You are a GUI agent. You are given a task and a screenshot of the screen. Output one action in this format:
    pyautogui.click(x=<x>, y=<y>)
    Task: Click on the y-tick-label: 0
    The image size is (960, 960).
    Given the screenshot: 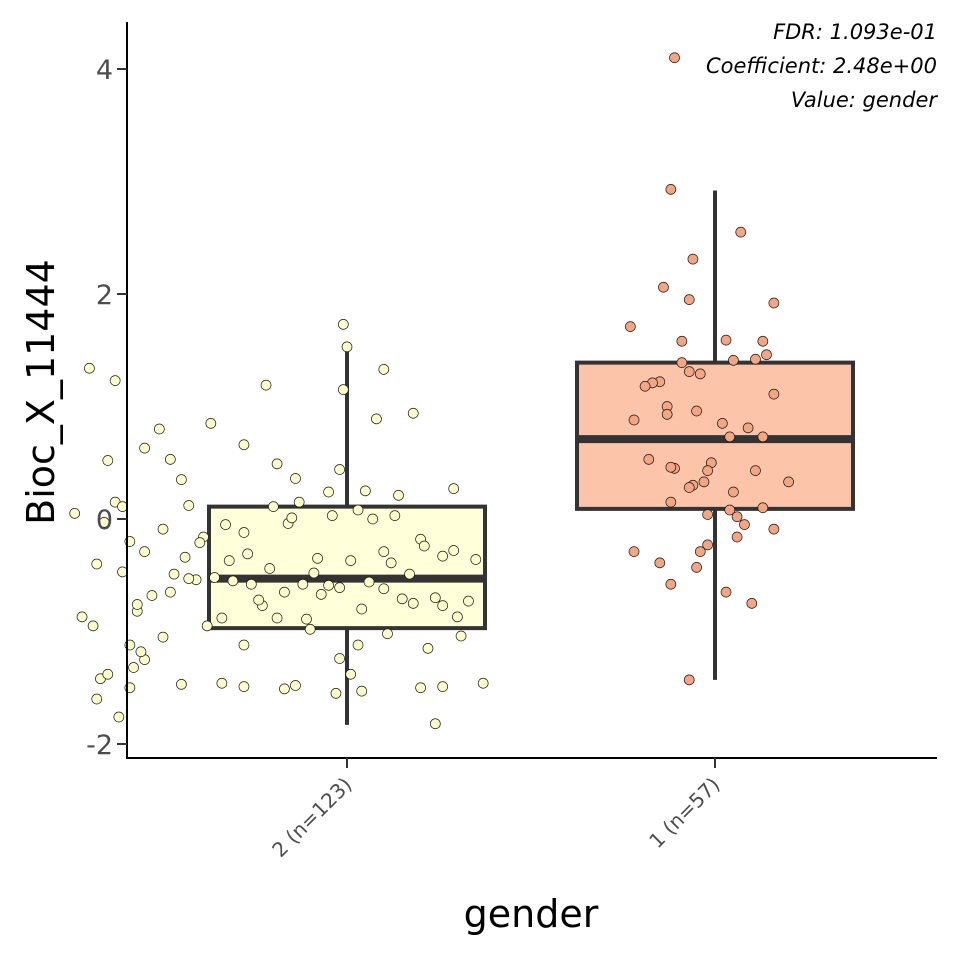 What is the action you would take?
    pyautogui.click(x=104, y=520)
    